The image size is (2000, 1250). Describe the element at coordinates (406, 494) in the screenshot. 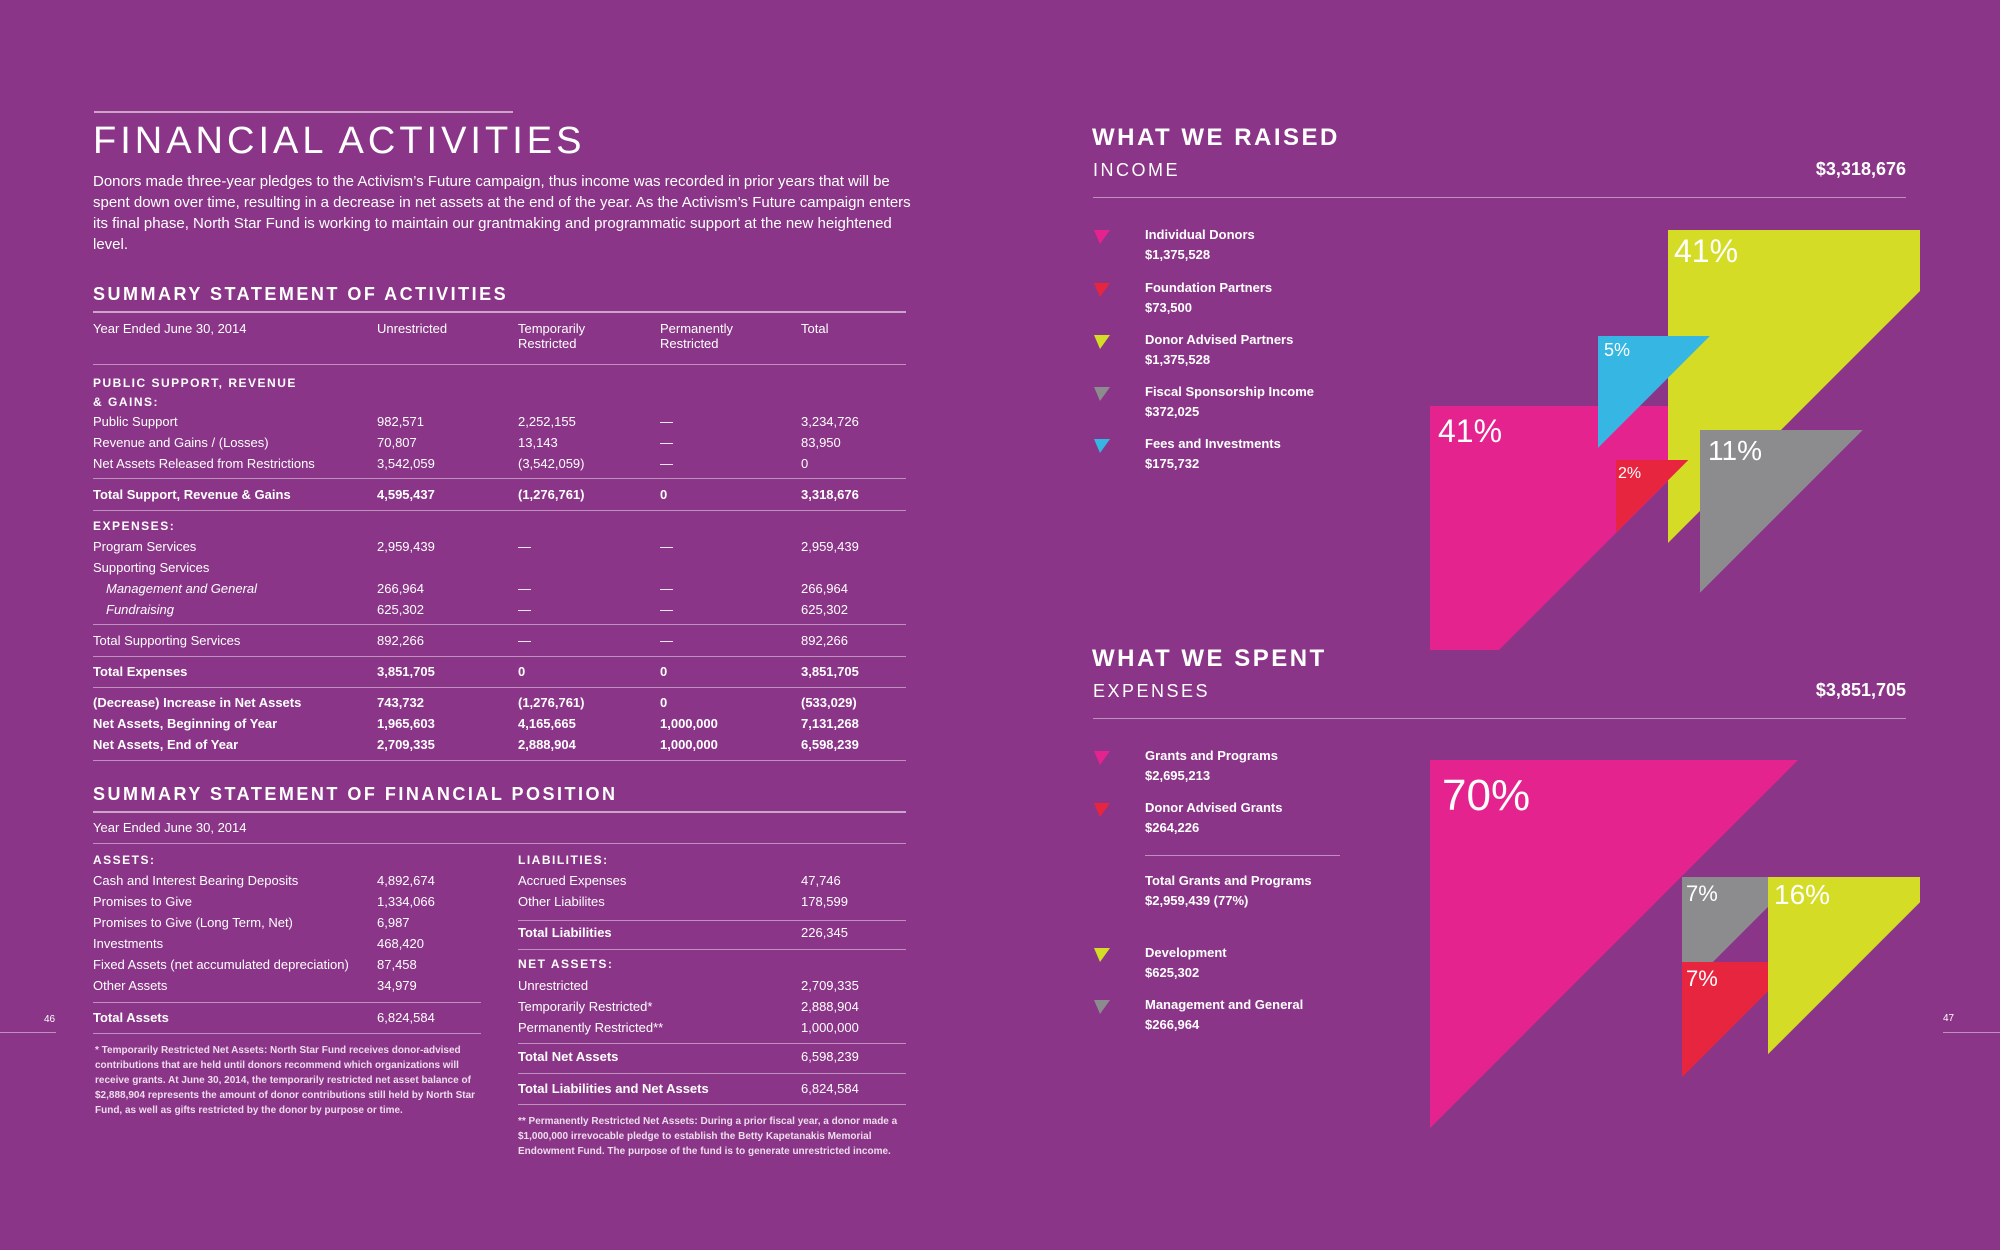

I see `row-value: 4,595,437` at that location.